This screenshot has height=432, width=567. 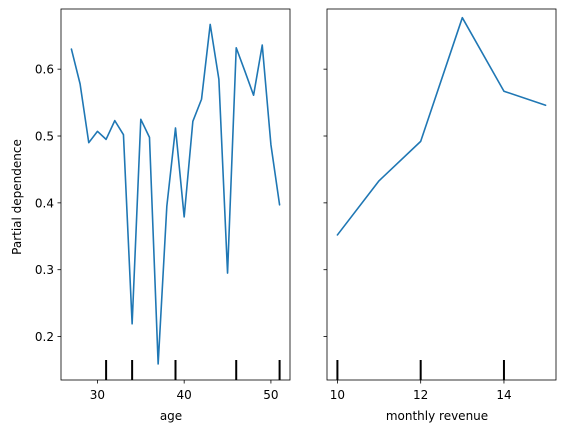 What do you see at coordinates (44, 270) in the screenshot?
I see `y-tick-label: 0.3` at bounding box center [44, 270].